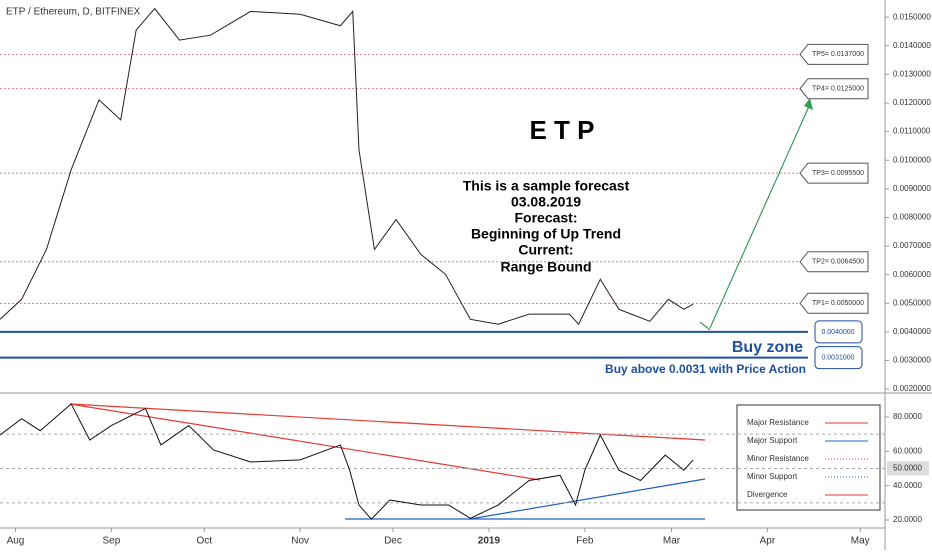  Describe the element at coordinates (912, 360) in the screenshot. I see `y-tick-label: 0.0030000` at that location.